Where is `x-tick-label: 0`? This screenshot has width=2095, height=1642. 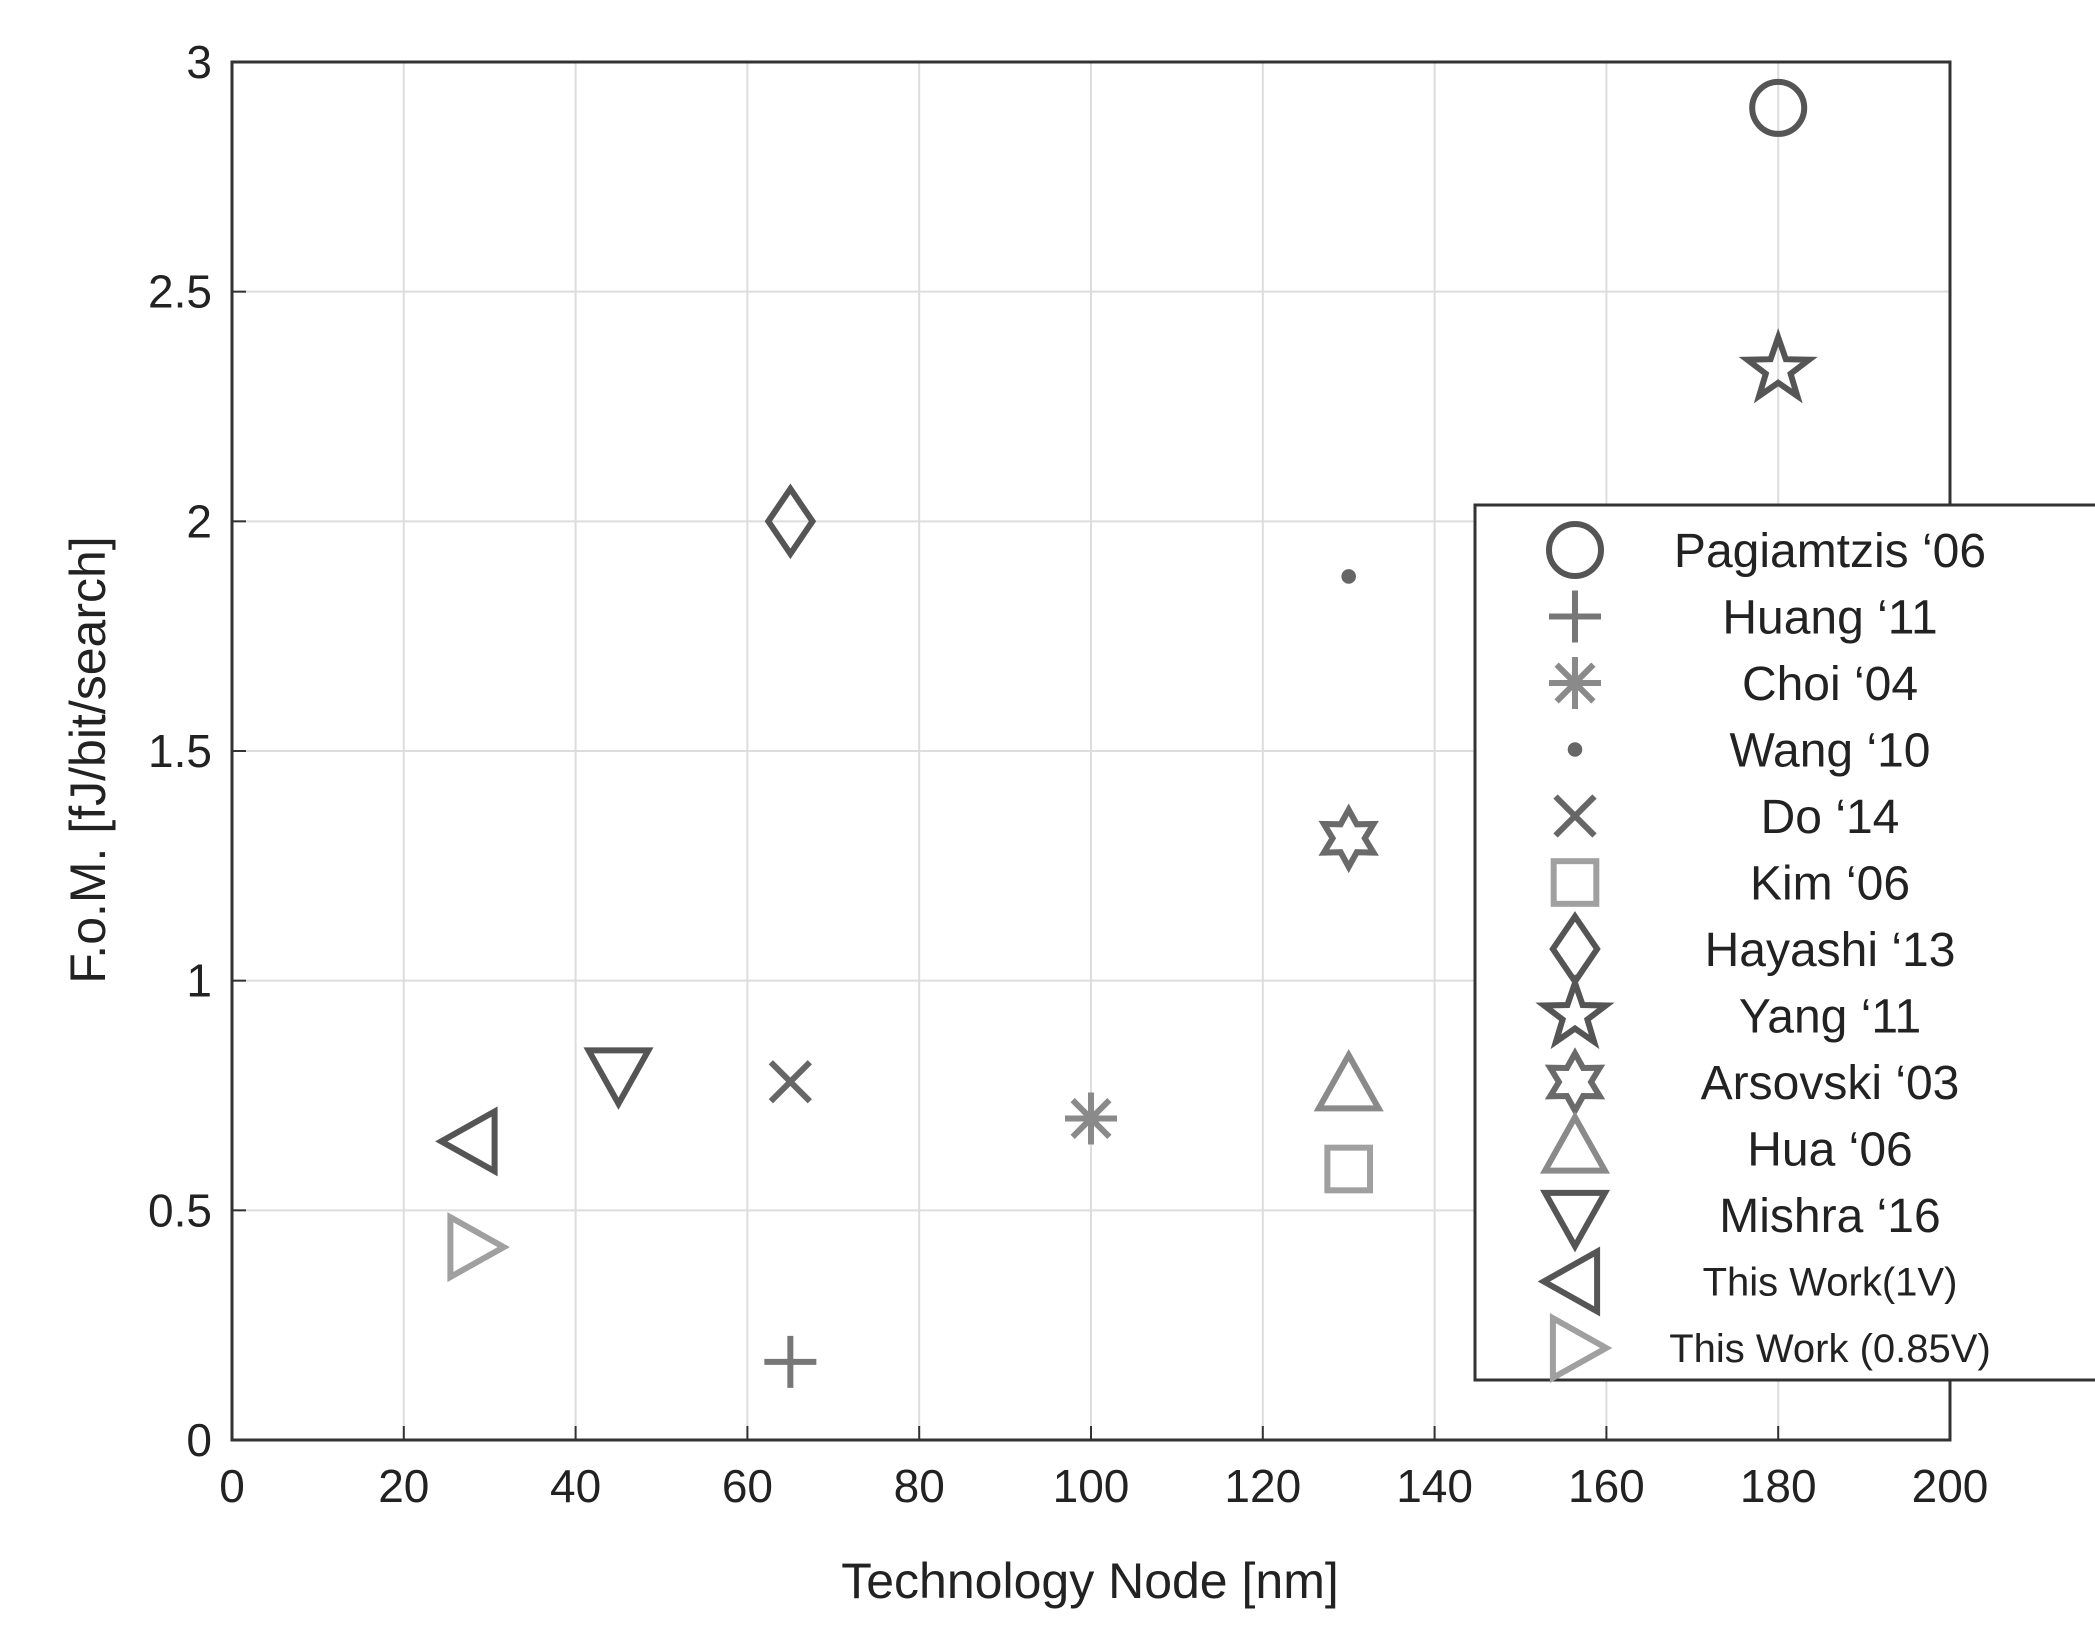
x-tick-label: 0 is located at coordinates (232, 1486).